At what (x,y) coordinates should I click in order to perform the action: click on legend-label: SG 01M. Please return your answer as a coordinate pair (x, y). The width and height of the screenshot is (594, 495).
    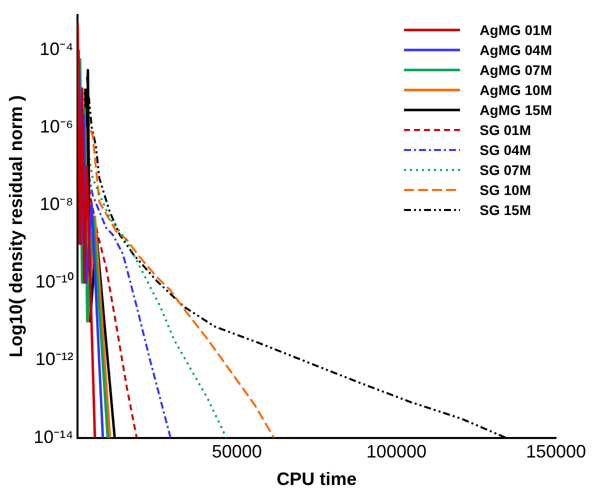
    Looking at the image, I should click on (506, 130).